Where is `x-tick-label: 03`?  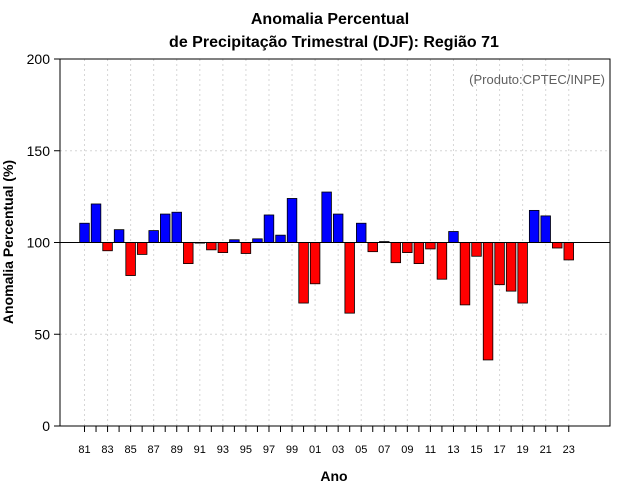 x-tick-label: 03 is located at coordinates (338, 450).